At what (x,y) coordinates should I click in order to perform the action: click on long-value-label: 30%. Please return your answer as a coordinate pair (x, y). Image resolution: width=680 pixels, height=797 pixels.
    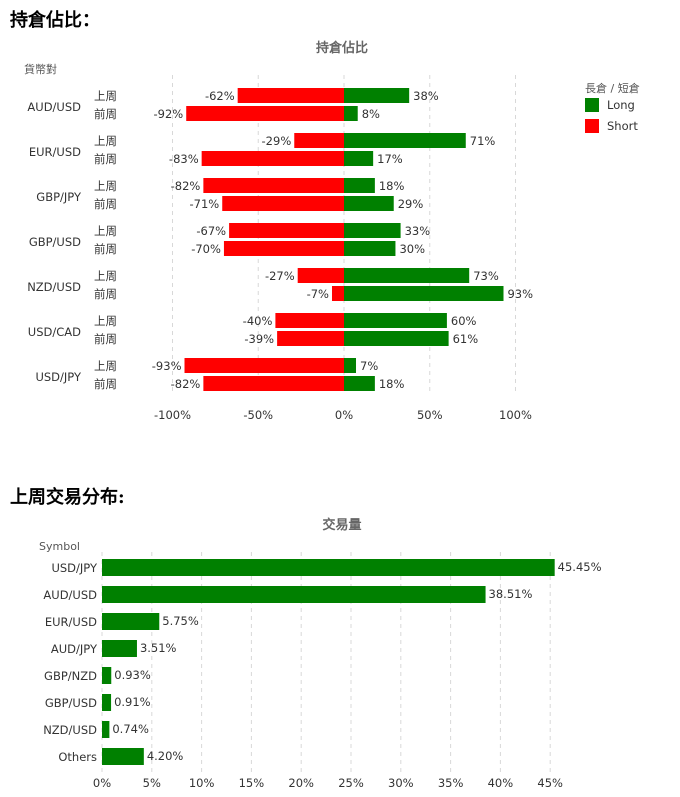
    Looking at the image, I should click on (412, 249).